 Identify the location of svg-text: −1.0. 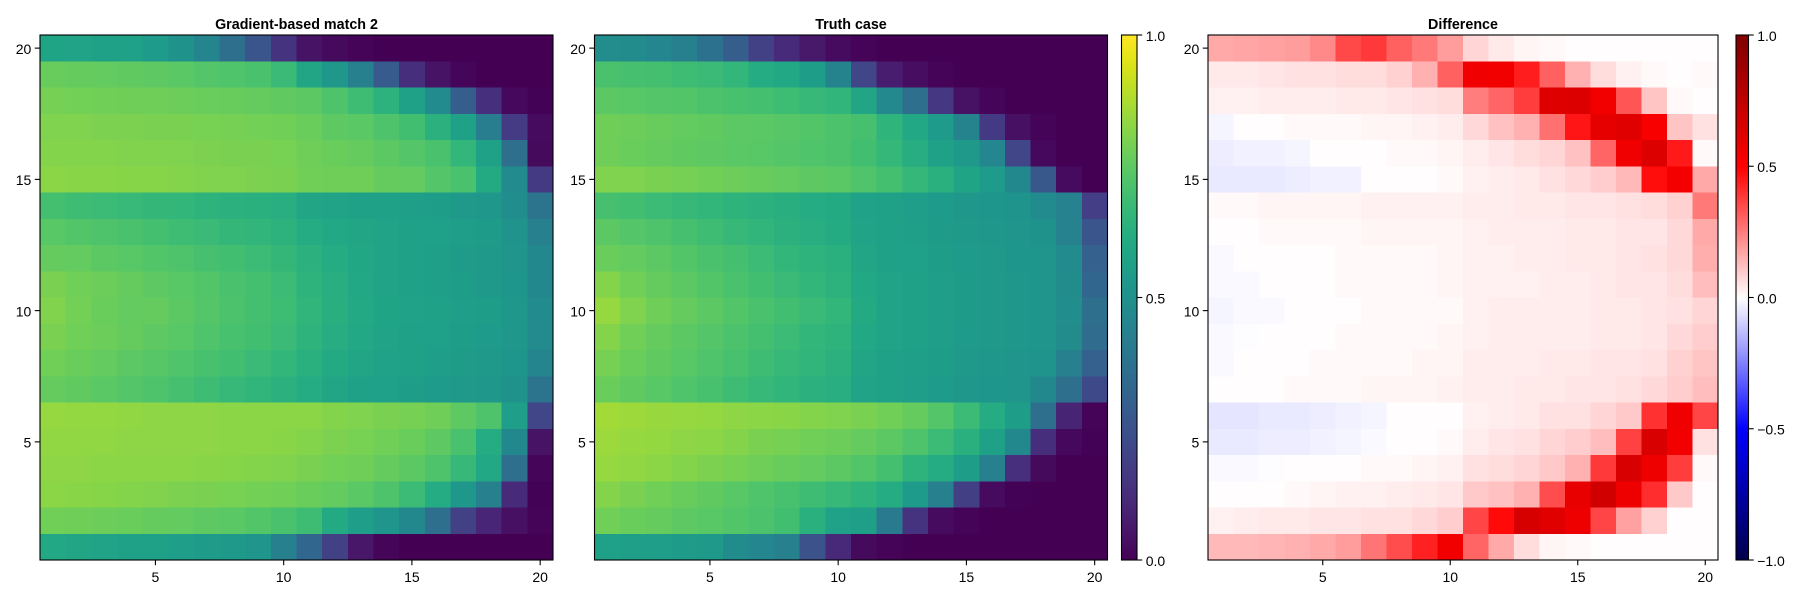
(1771, 561).